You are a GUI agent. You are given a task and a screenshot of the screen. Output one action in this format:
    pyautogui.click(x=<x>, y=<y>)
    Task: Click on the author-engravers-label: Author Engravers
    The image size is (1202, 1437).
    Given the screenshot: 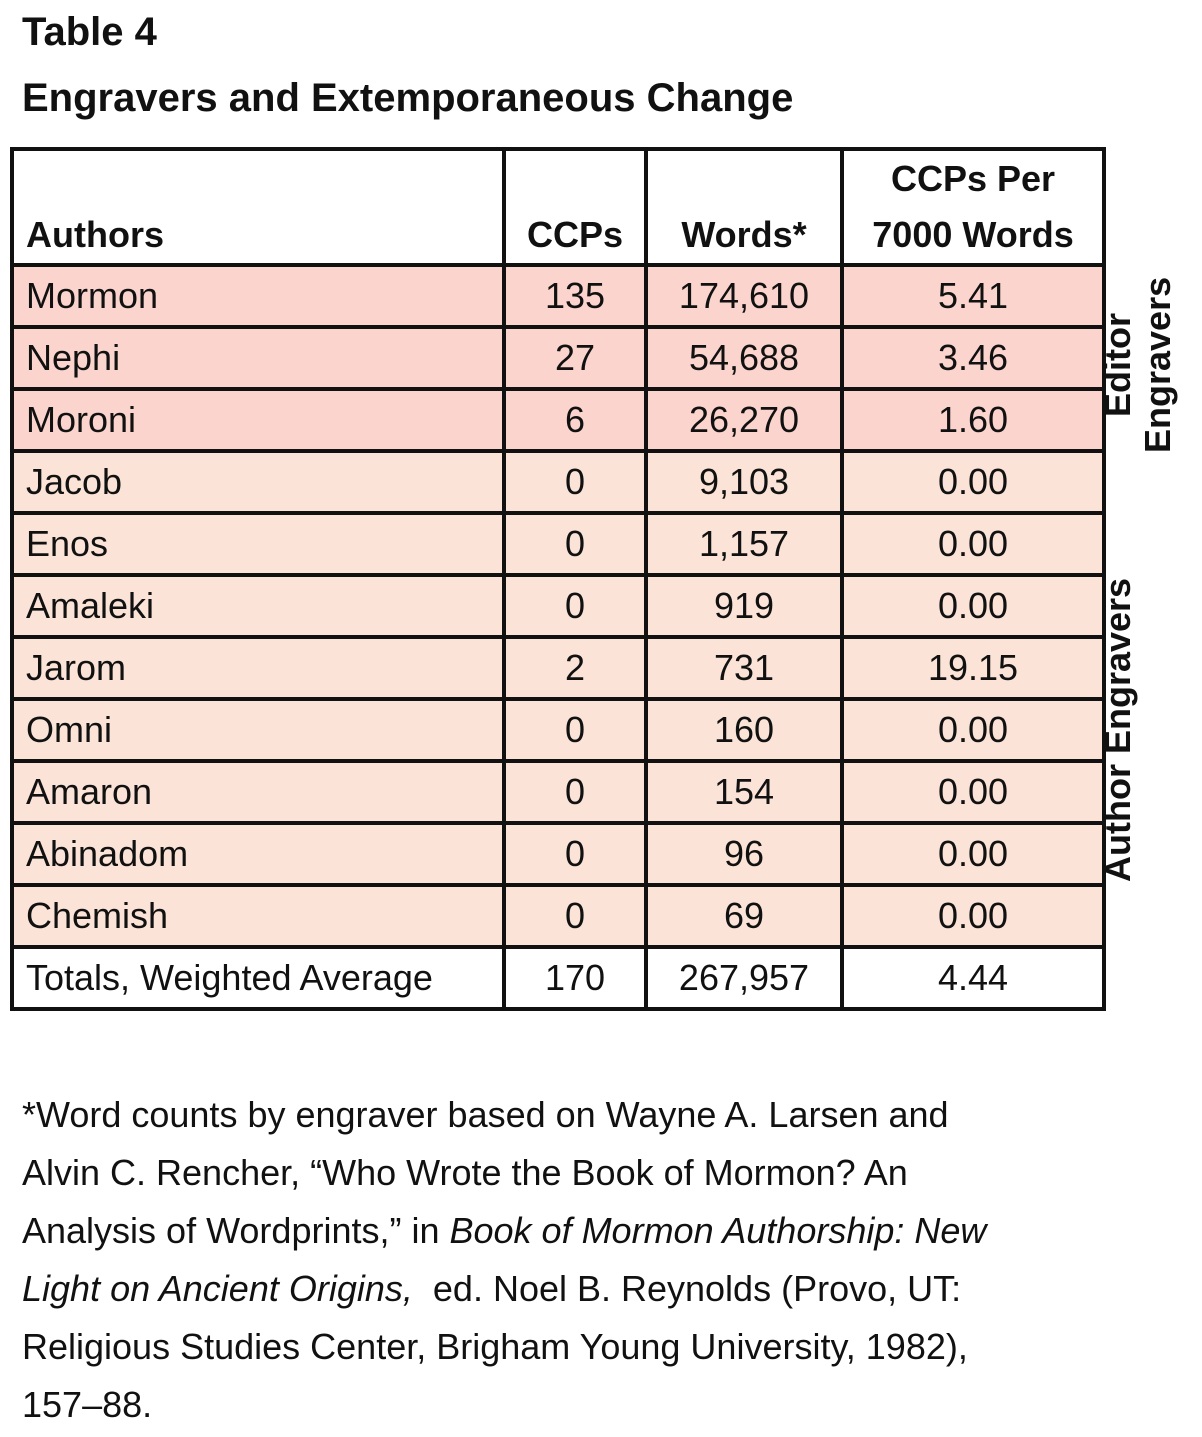 What is the action you would take?
    pyautogui.click(x=1117, y=730)
    